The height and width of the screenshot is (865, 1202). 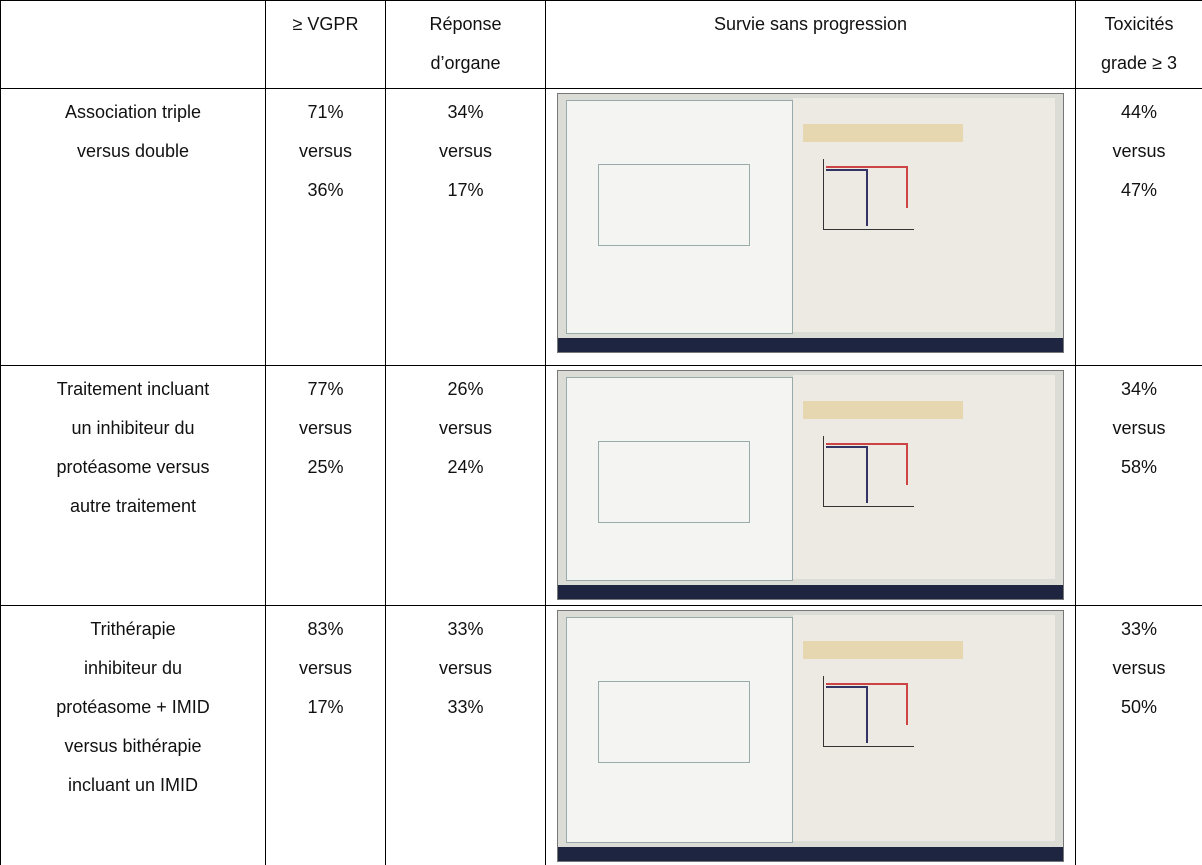 I want to click on cell-line: ≥ VGPR, so click(x=325, y=24).